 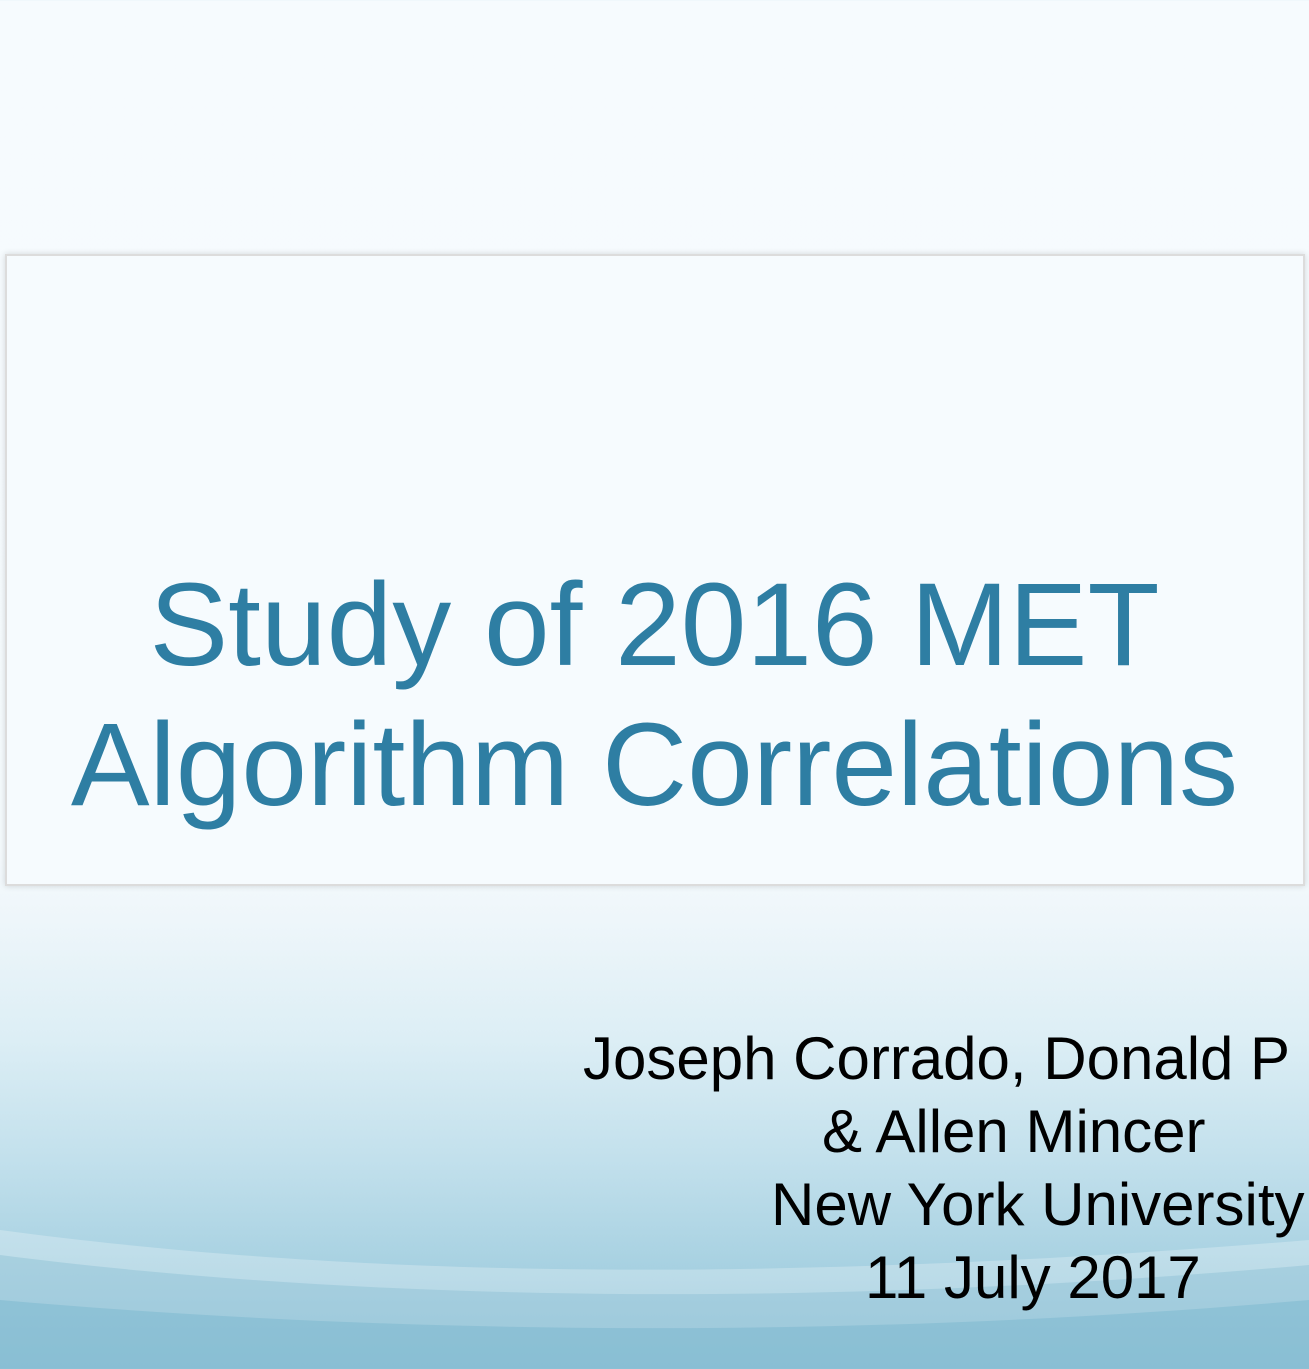 What do you see at coordinates (1014, 1131) in the screenshot?
I see `authors-line-continued: & Allen Mincer` at bounding box center [1014, 1131].